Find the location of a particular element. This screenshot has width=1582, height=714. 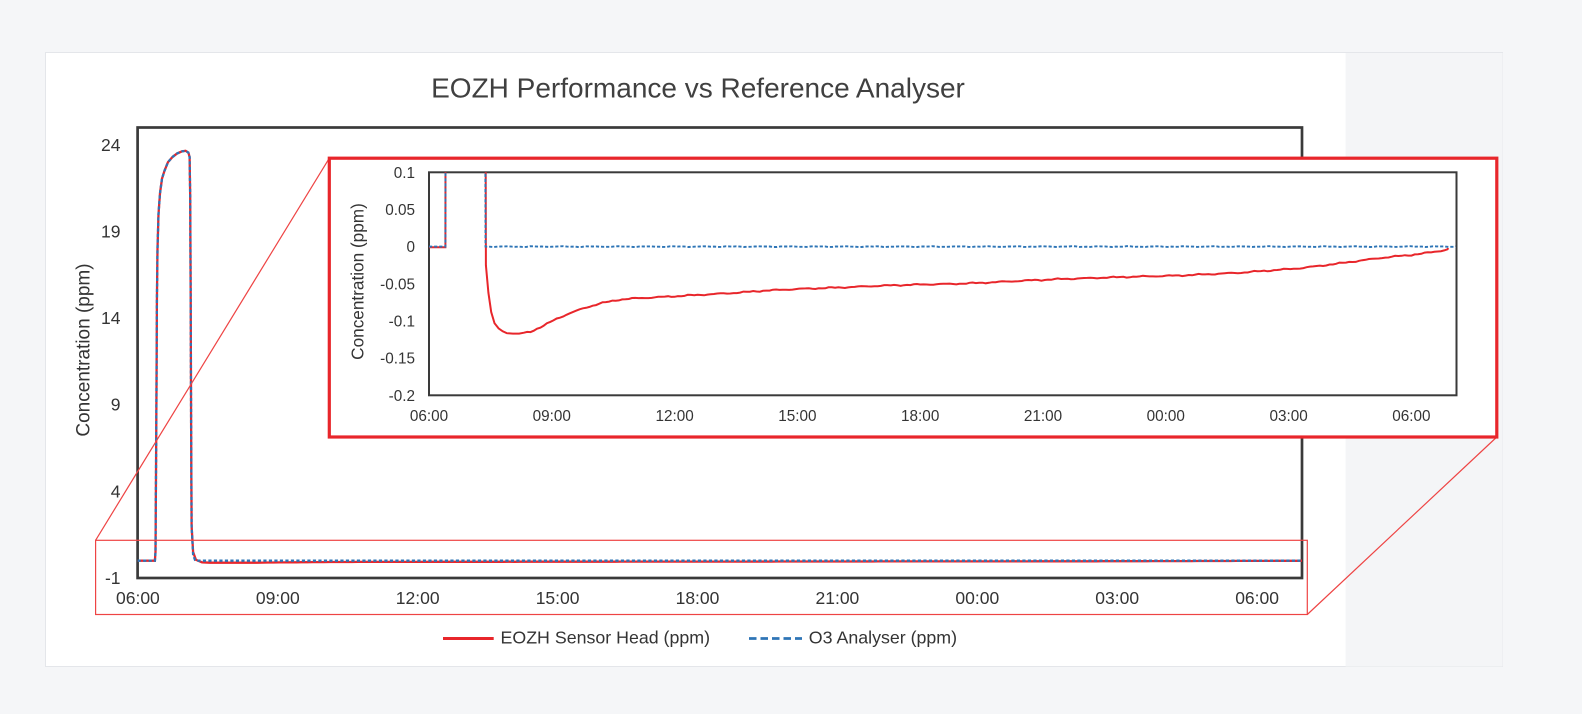

svg-text: 9 is located at coordinates (116, 405).